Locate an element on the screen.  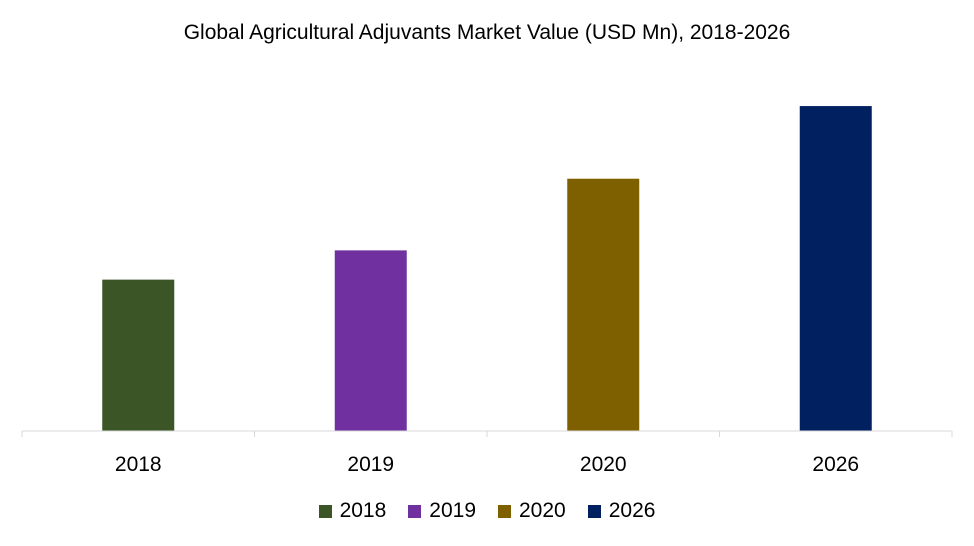
x-tick-label-2026: 2026 is located at coordinates (835, 464).